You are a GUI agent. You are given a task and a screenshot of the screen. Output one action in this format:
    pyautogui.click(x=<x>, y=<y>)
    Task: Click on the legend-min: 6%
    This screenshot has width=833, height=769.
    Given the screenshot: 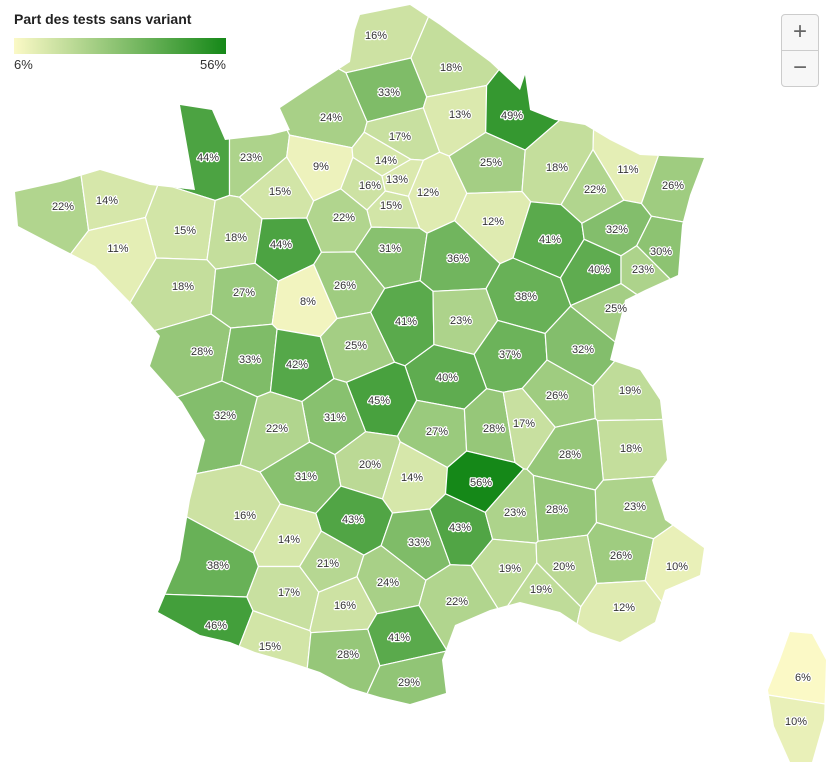 What is the action you would take?
    pyautogui.click(x=23, y=64)
    